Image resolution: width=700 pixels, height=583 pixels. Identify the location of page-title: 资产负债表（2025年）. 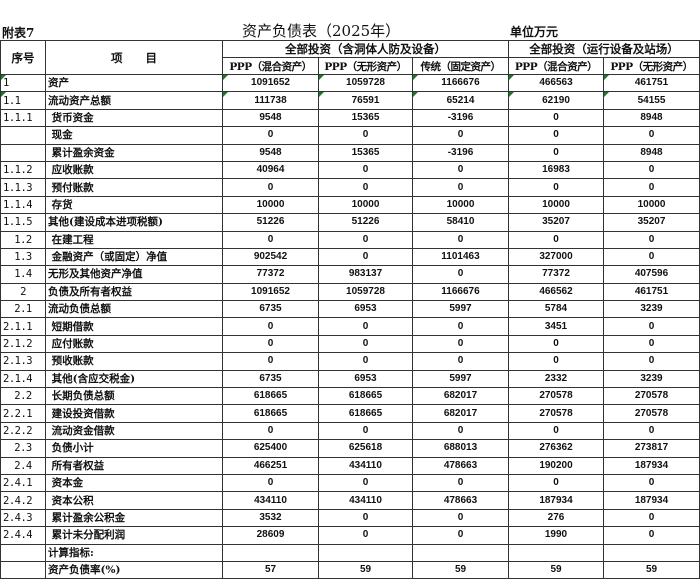
(321, 31).